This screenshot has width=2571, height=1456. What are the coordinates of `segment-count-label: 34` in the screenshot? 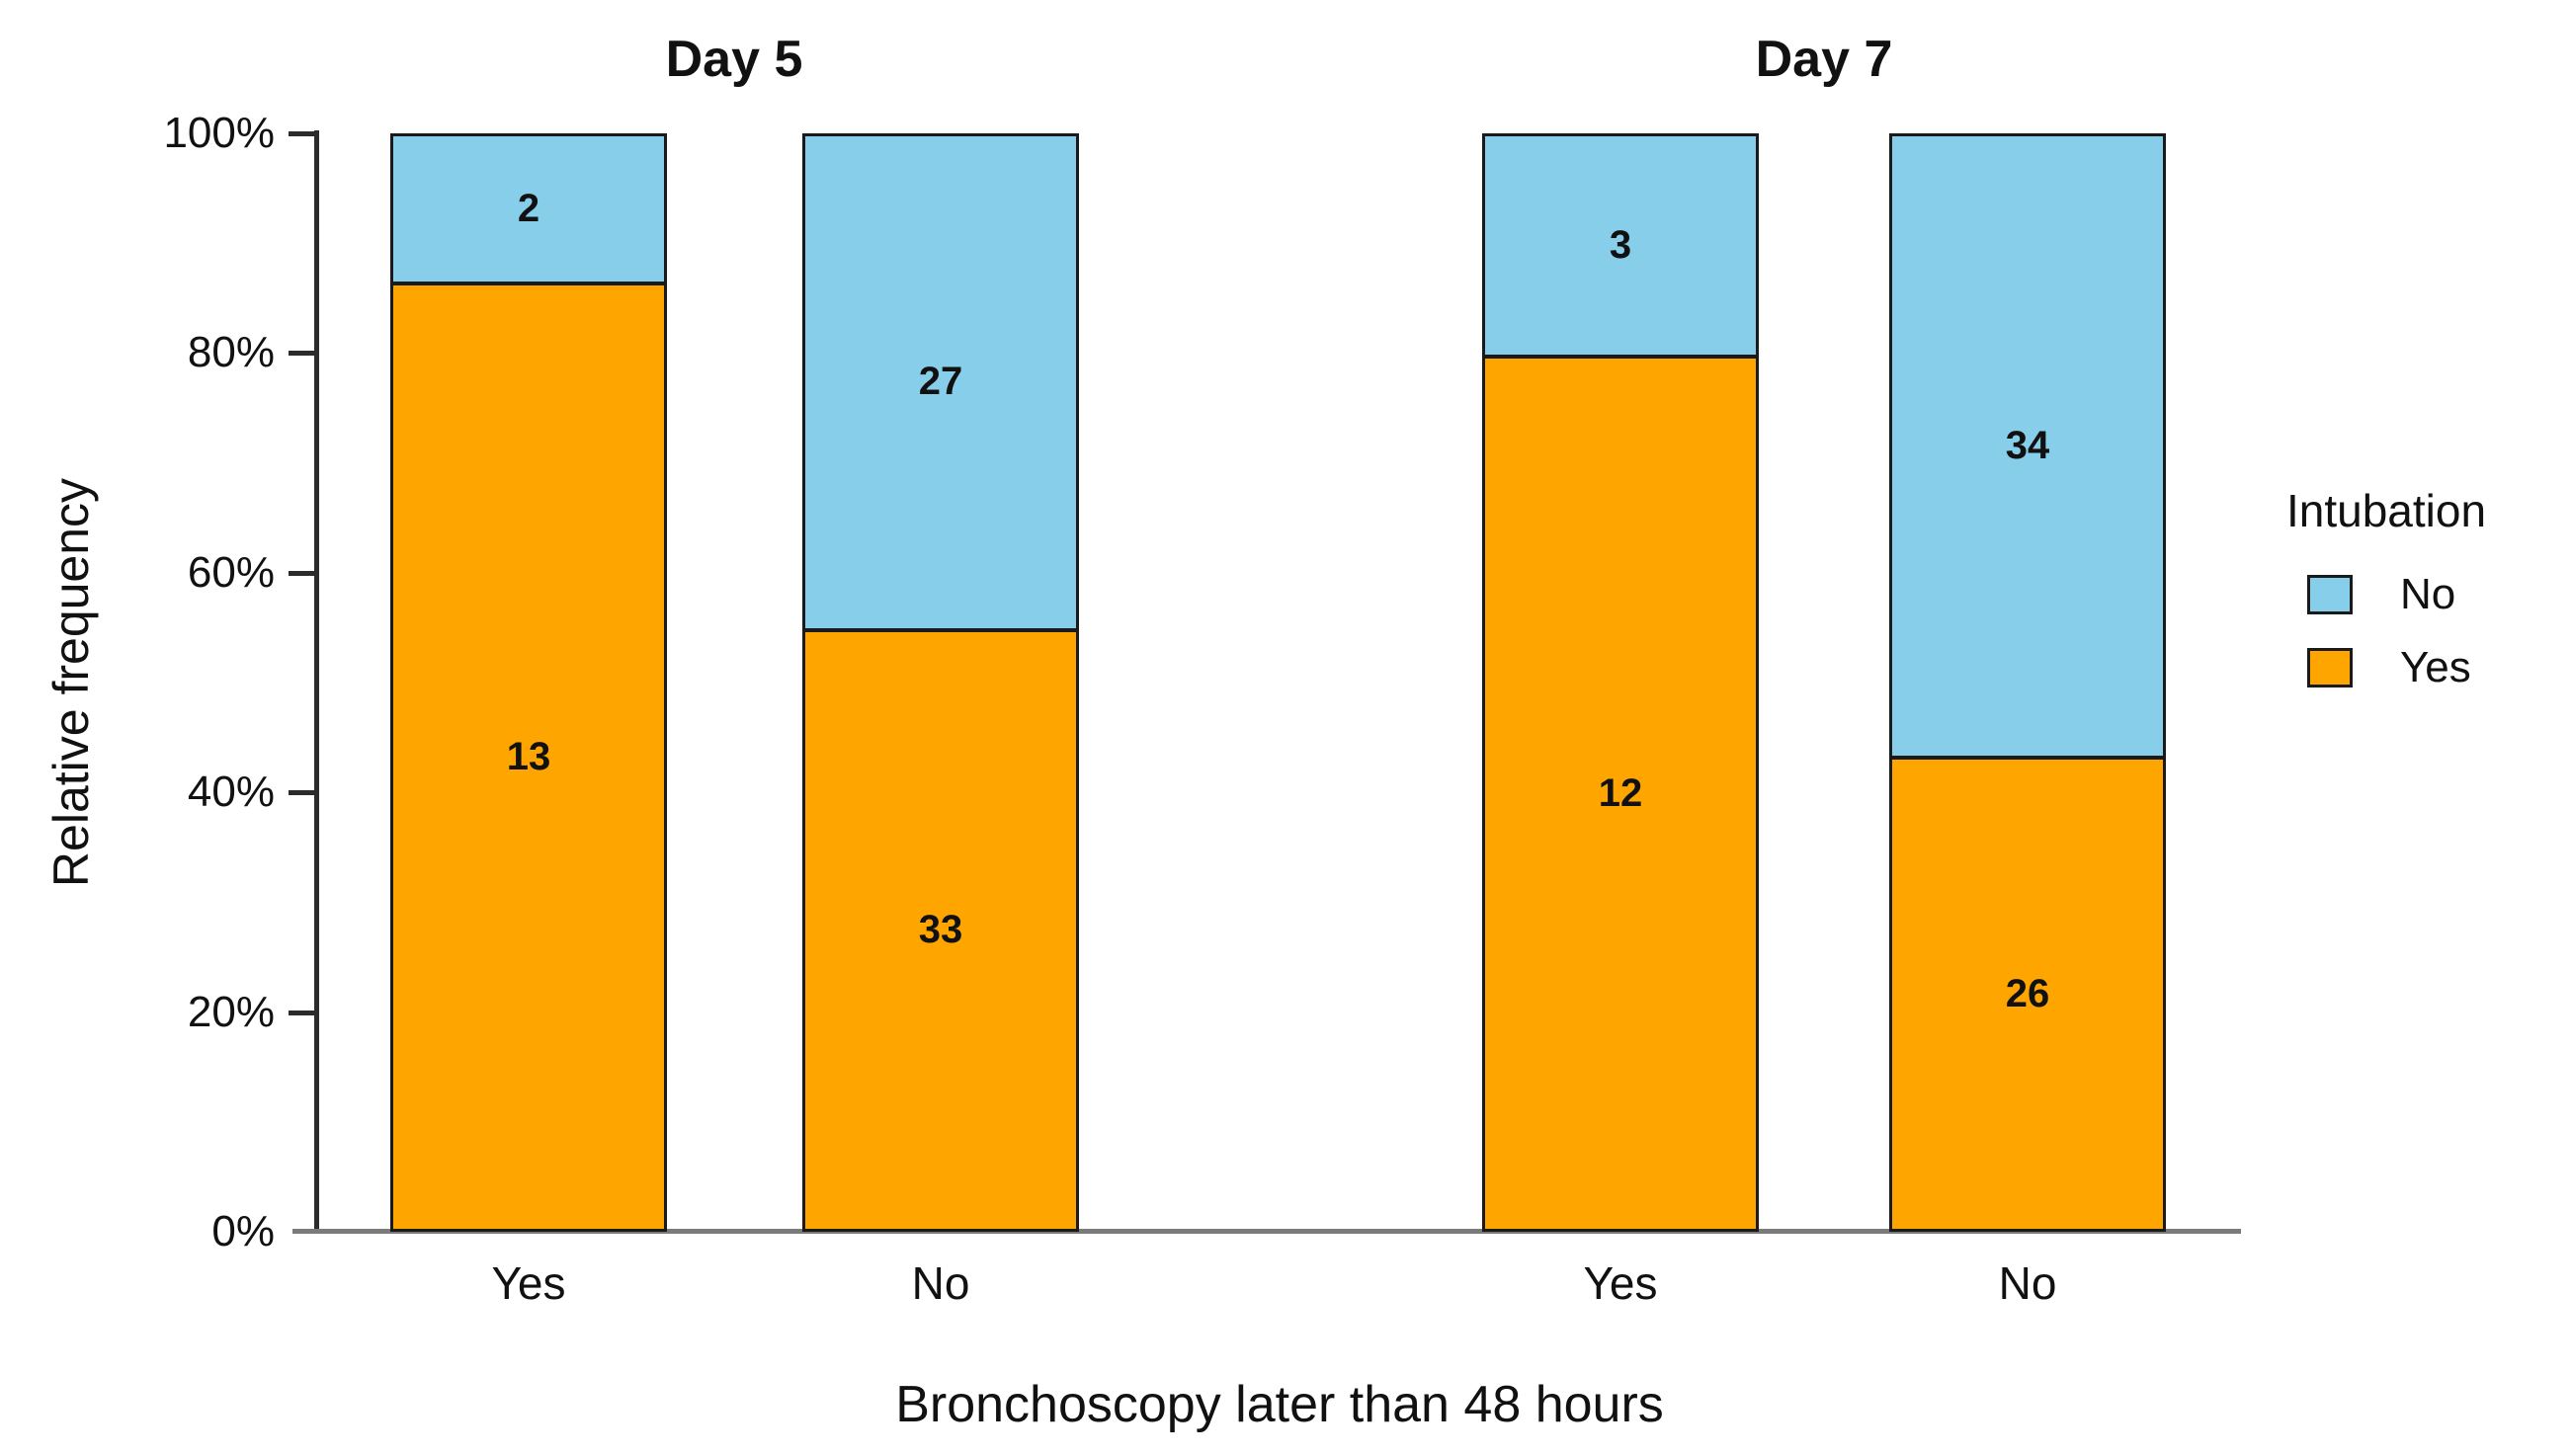 It's located at (2028, 445).